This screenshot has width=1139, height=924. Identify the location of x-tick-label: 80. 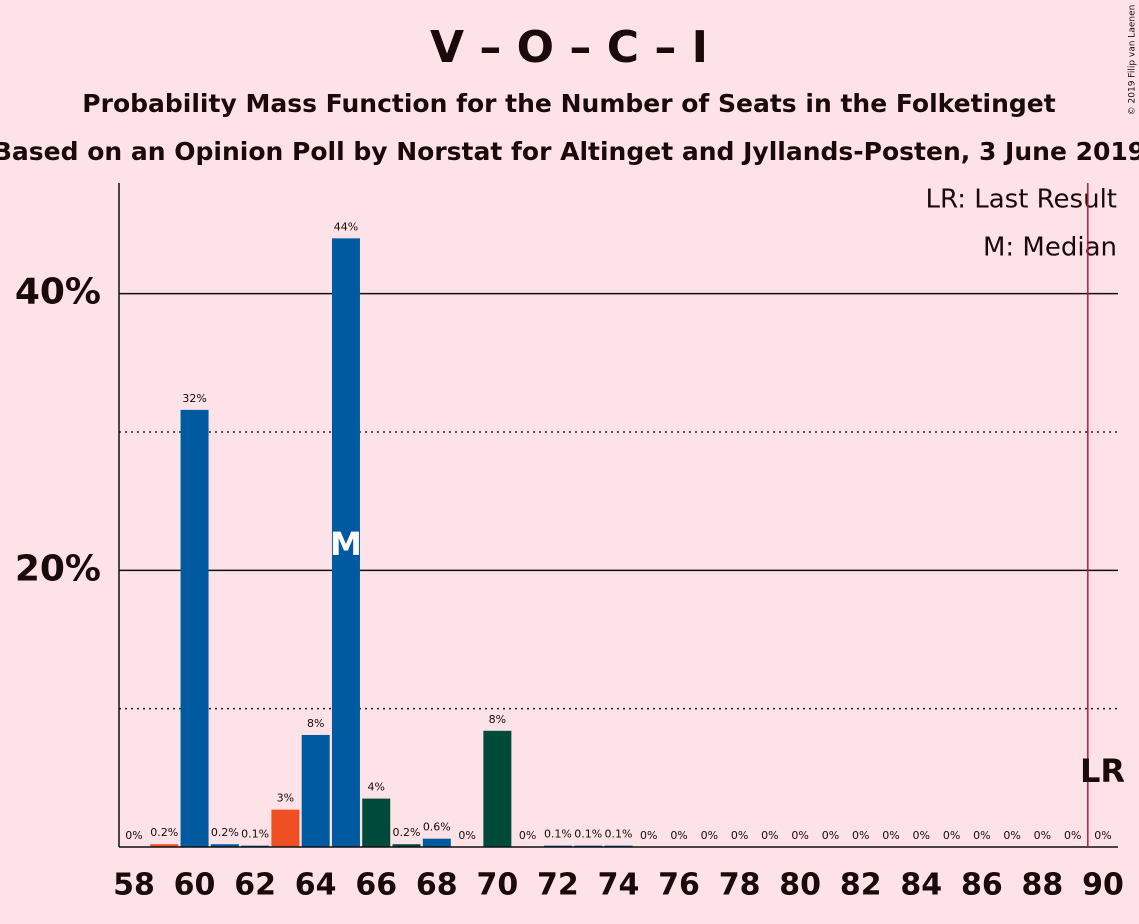
(800, 885).